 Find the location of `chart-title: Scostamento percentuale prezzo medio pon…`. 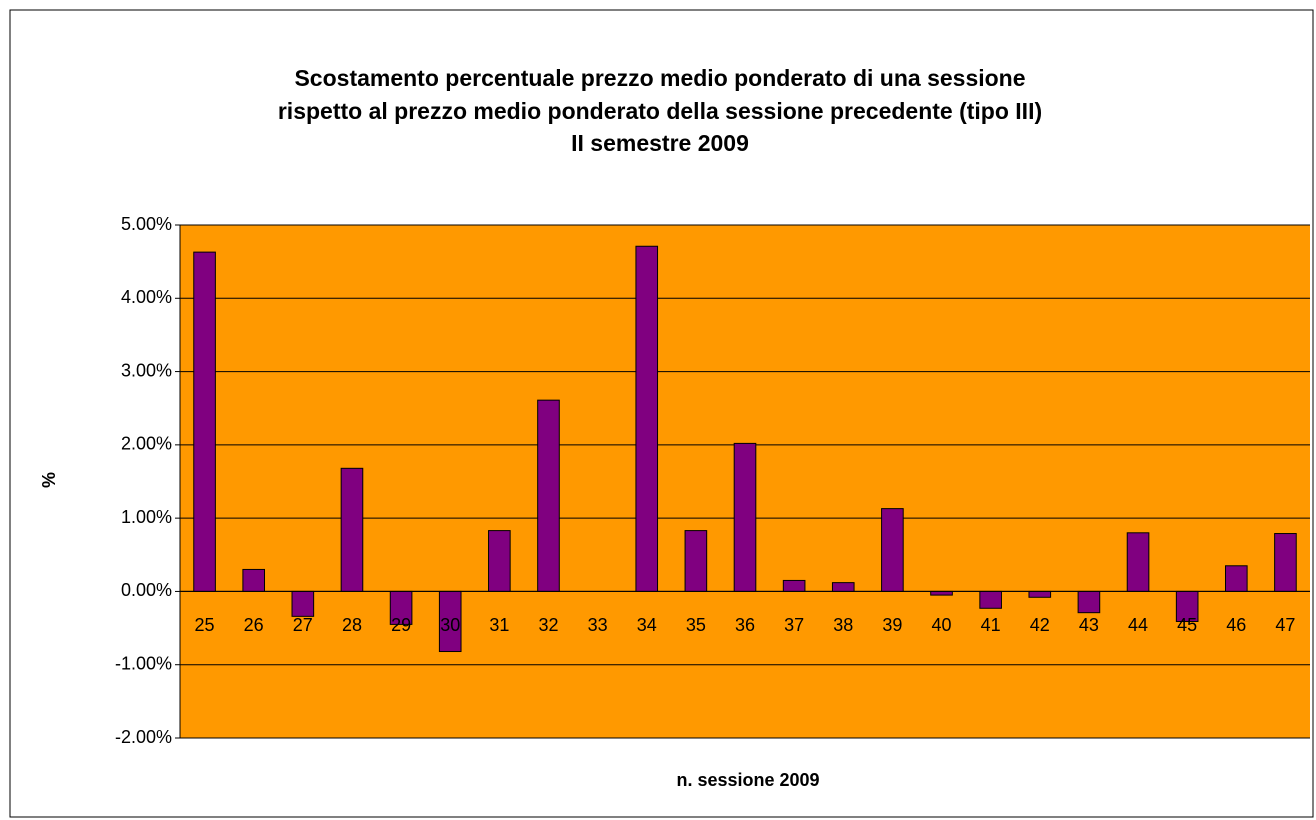

chart-title: Scostamento percentuale prezzo medio pon… is located at coordinates (659, 78).